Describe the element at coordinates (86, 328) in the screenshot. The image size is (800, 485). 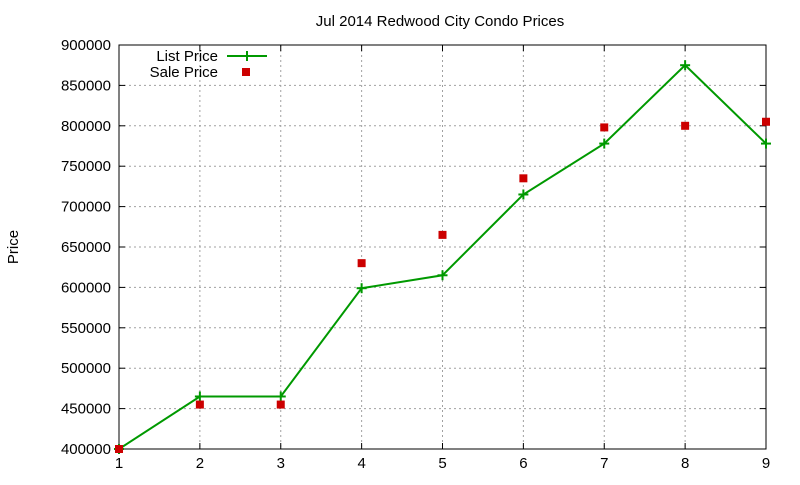
I see `y-tick-label: 550000` at that location.